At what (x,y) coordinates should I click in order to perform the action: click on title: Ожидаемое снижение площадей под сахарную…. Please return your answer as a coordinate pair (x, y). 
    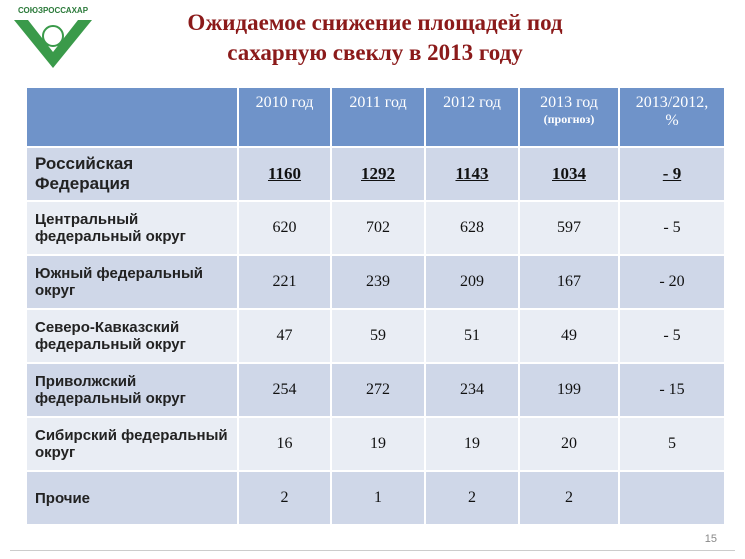
    Looking at the image, I should click on (375, 38).